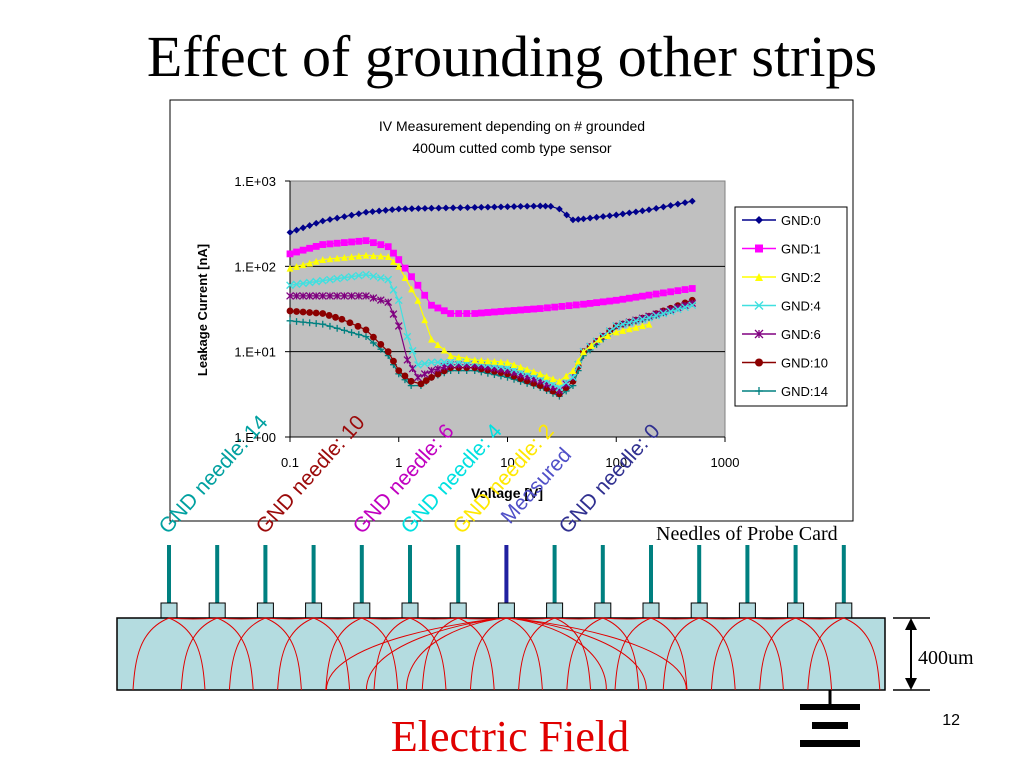 This screenshot has height=768, width=1024. What do you see at coordinates (398, 462) in the screenshot?
I see `x-tick-label: 1` at bounding box center [398, 462].